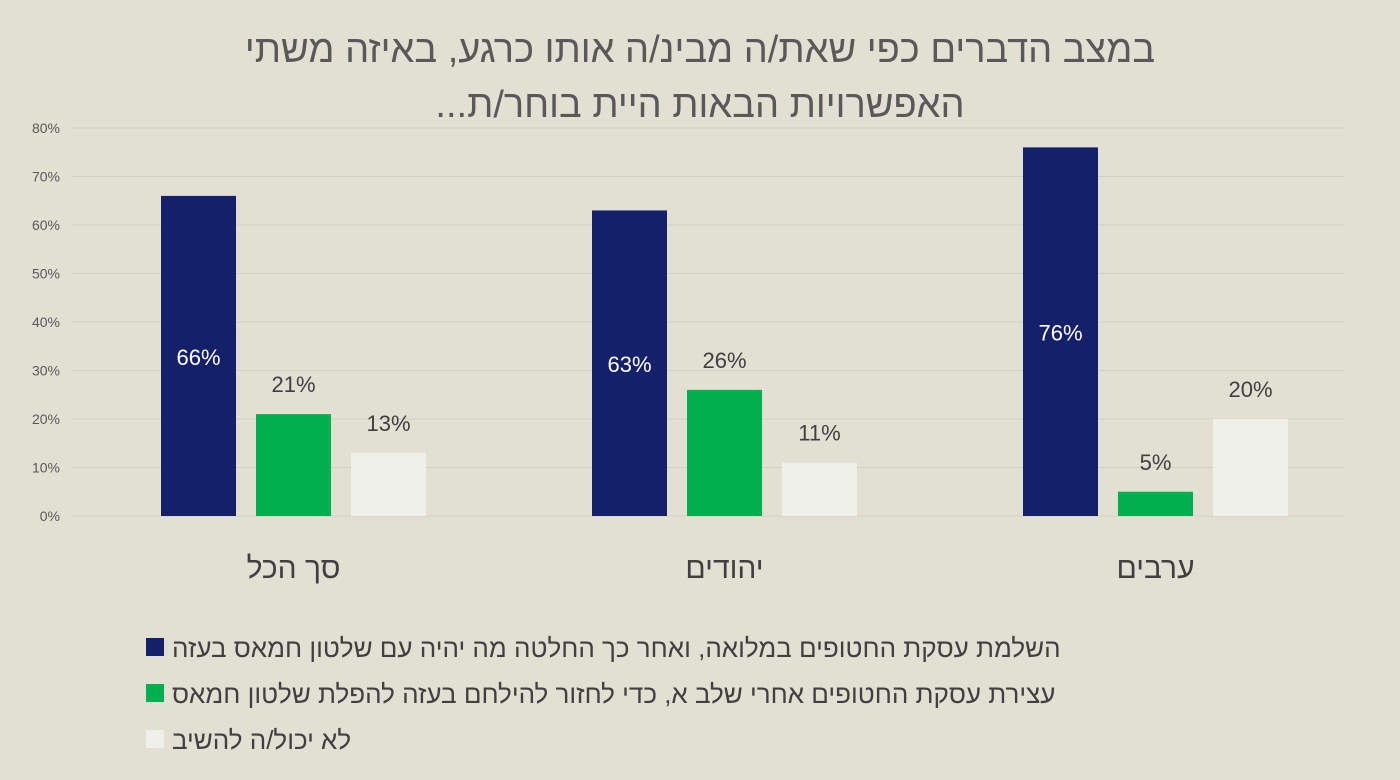 The image size is (1400, 780). I want to click on y-tick-label: 70%, so click(46, 177).